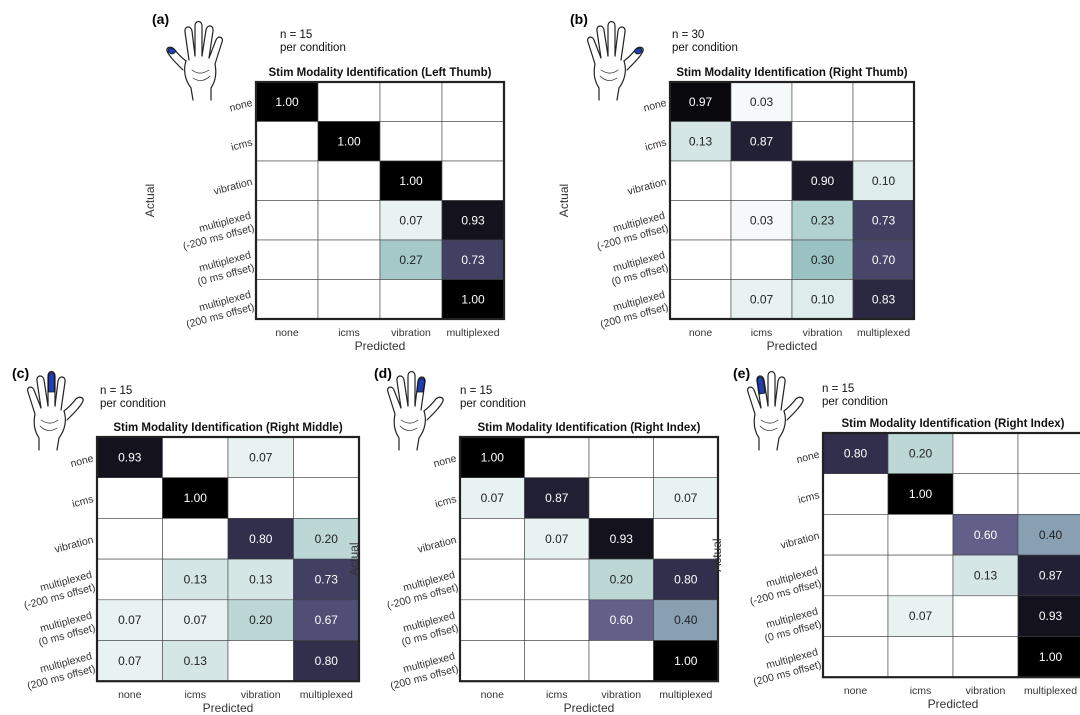  I want to click on hand-middle-outline, so click(771, 388).